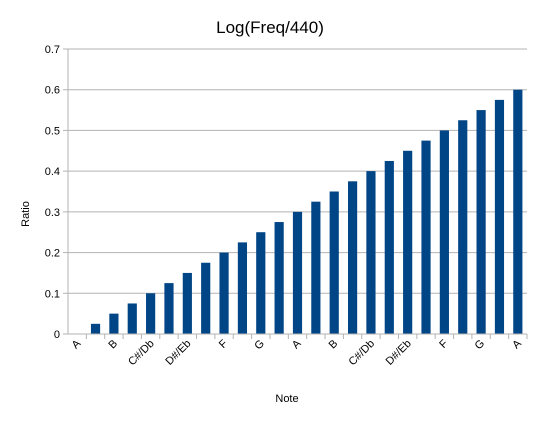 This screenshot has width=540, height=423. What do you see at coordinates (52, 294) in the screenshot?
I see `y-tick-label: 0.1` at bounding box center [52, 294].